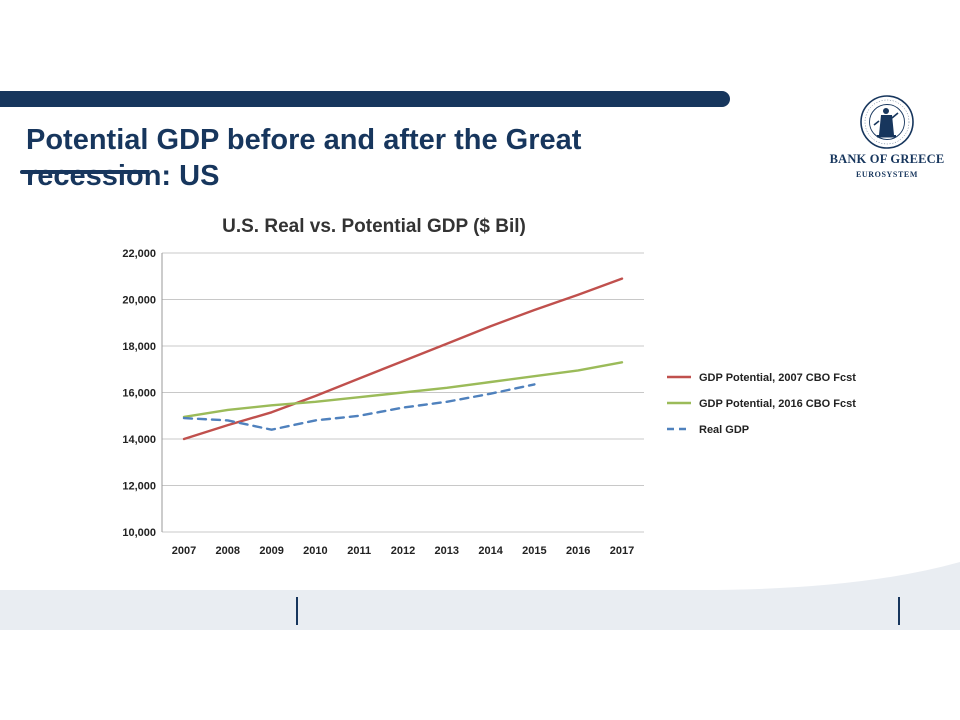 The image size is (960, 720). Describe the element at coordinates (315, 551) in the screenshot. I see `x-tick-label: 2010` at that location.